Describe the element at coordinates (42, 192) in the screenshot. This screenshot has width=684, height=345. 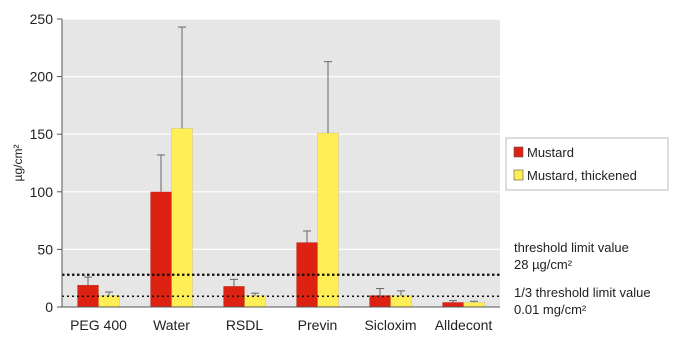
I see `y-tick-label: 100` at that location.